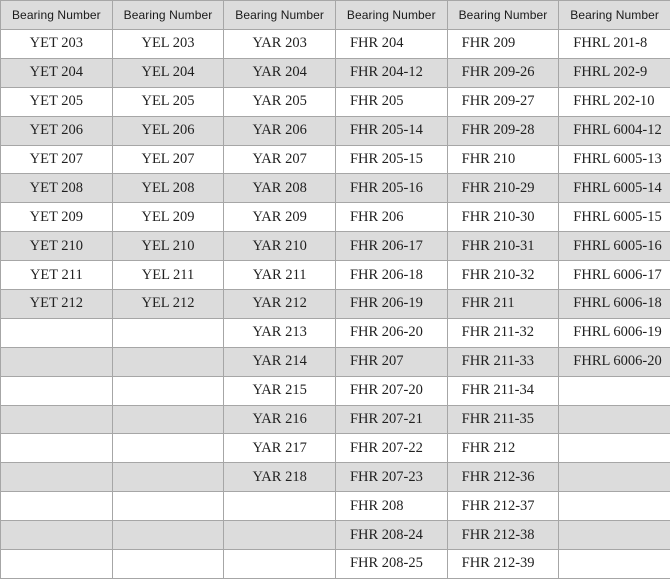 The width and height of the screenshot is (670, 579). Describe the element at coordinates (391, 217) in the screenshot. I see `table-cell: FHR 206` at that location.